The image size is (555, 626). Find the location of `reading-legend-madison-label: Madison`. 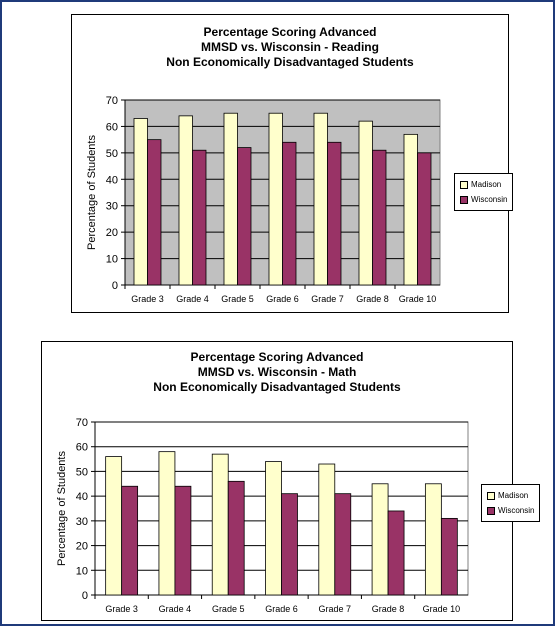

reading-legend-madison-label: Madison is located at coordinates (486, 184).